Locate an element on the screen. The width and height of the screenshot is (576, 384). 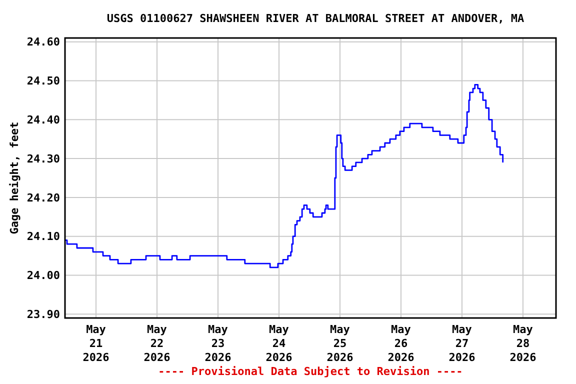
y-tick-label: 24.10 is located at coordinates (43, 237).